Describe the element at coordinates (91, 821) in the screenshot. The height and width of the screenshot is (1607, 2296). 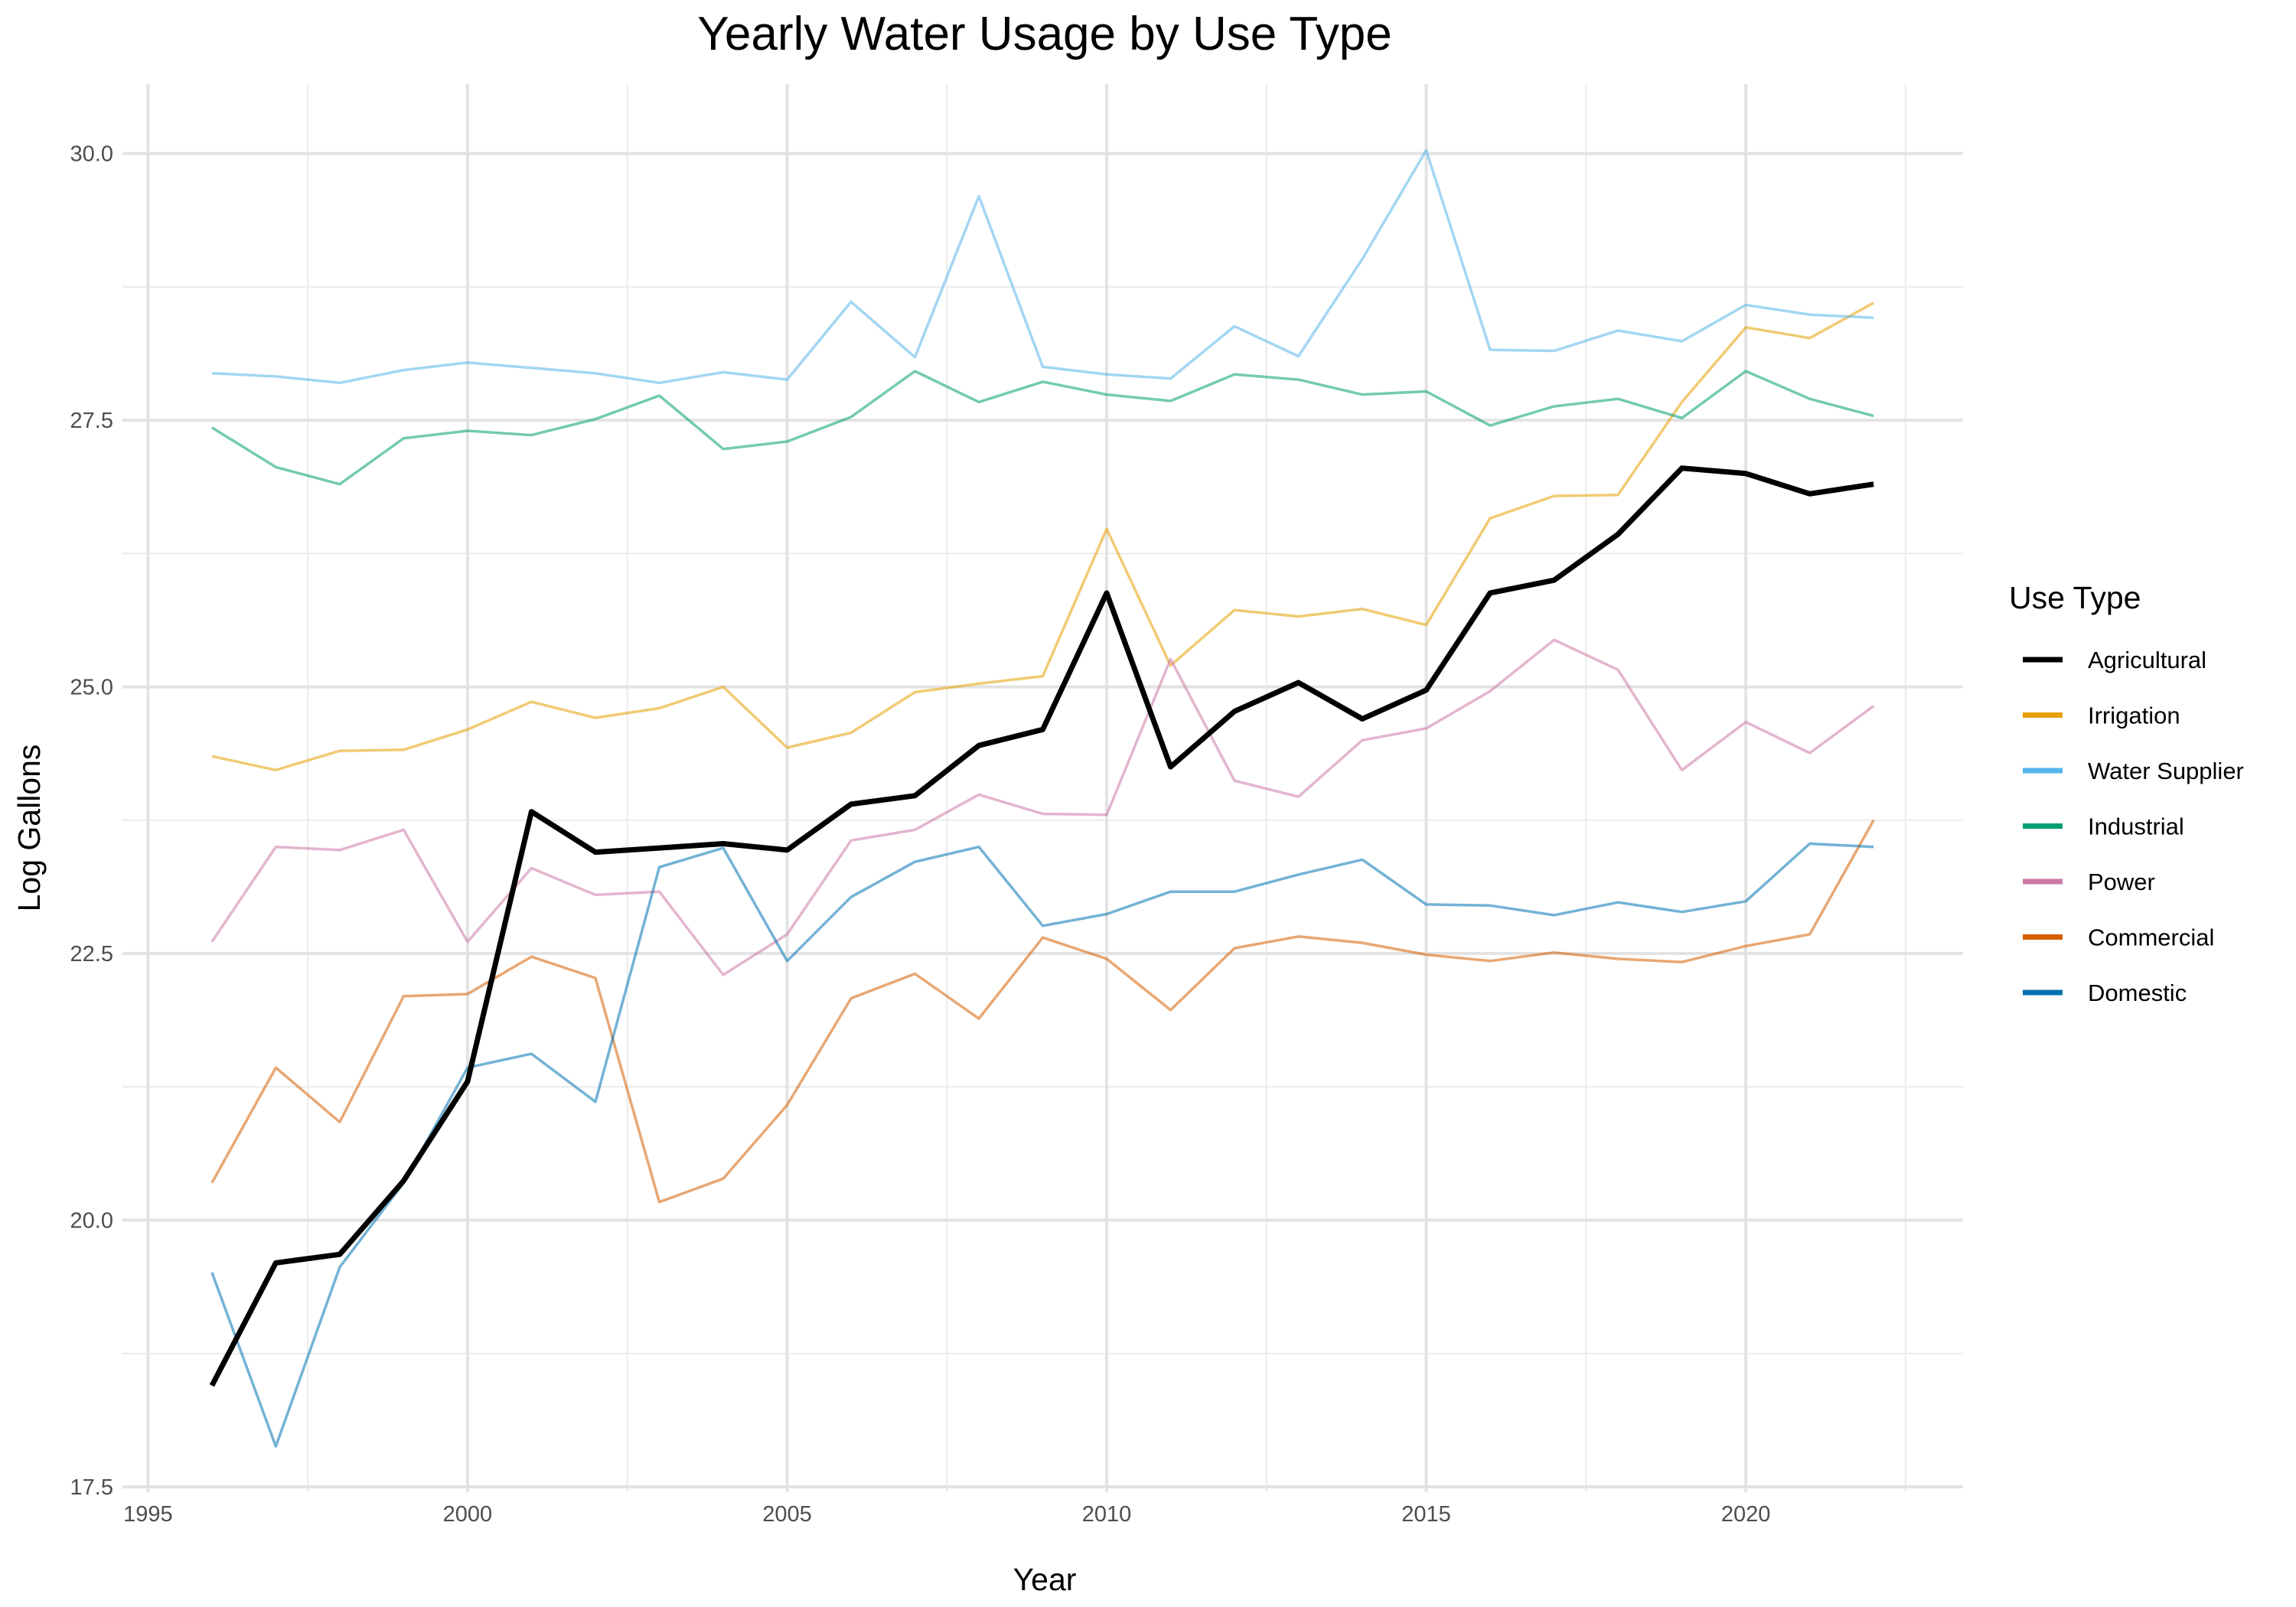
I see `y-axis-ticks: 17.5 20.0 22.5 25.0 27.5 30.0` at that location.